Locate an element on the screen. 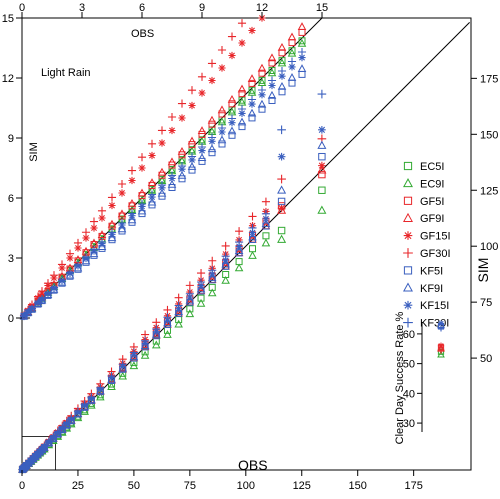 This screenshot has height=499, width=500. legend-label-EC5I: EC5I is located at coordinates (432, 167).